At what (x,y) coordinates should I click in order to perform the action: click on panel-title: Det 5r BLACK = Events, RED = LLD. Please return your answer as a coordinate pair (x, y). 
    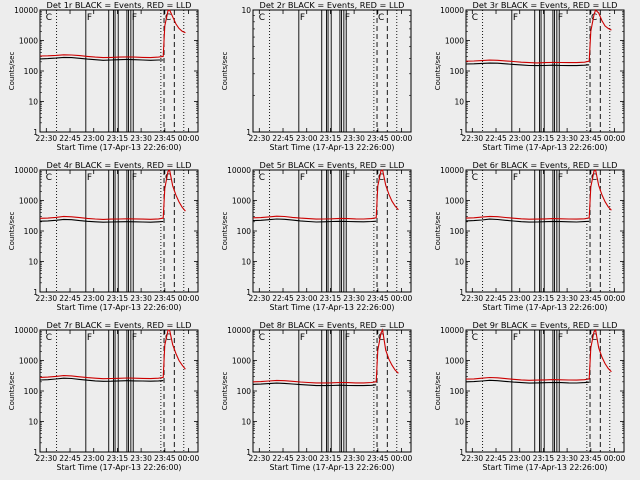
    Looking at the image, I should click on (332, 165).